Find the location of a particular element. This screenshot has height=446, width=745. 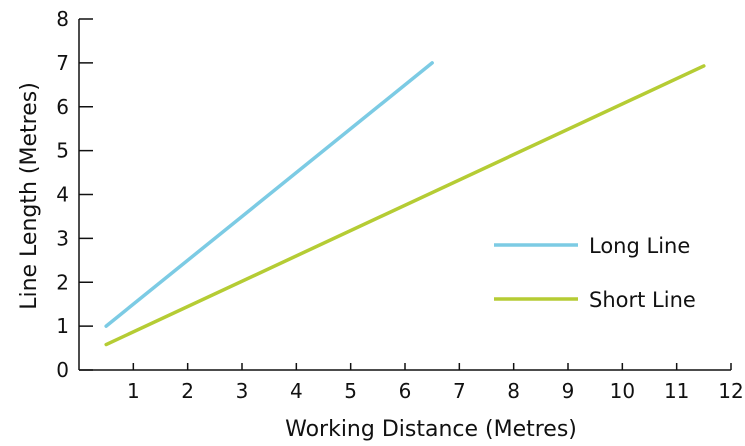

y-tick-label: 0 is located at coordinates (62, 370).